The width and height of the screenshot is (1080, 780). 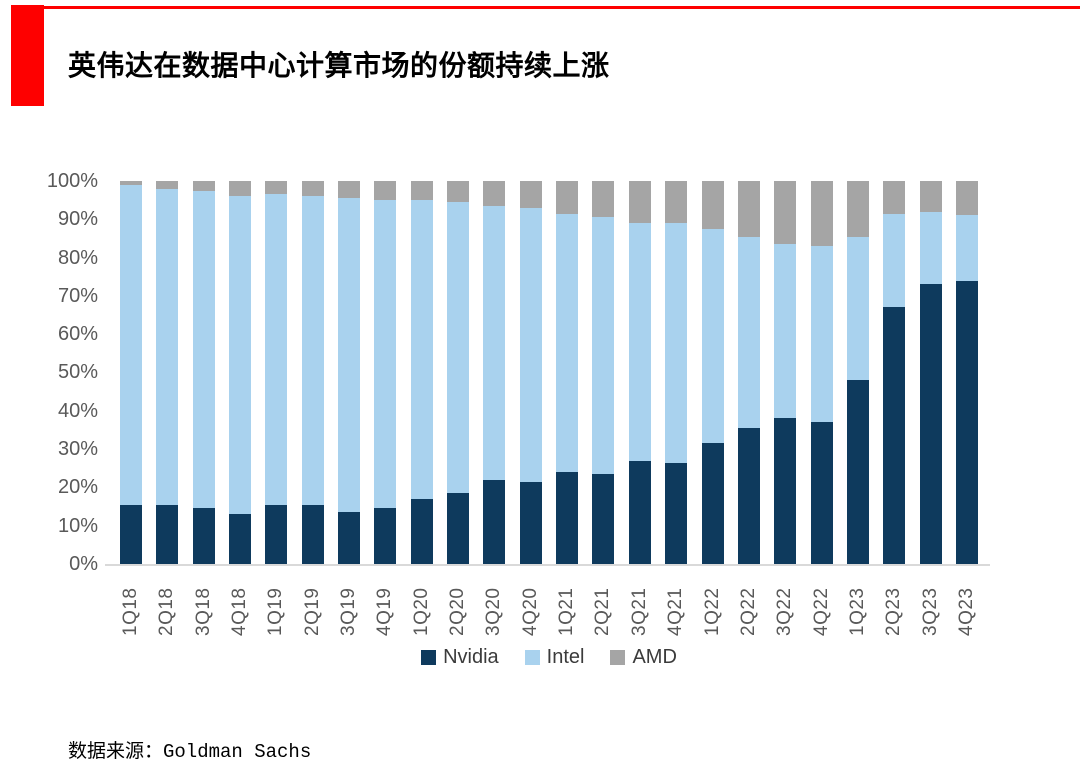 I want to click on x-tick-label: 1Q21, so click(x=567, y=611).